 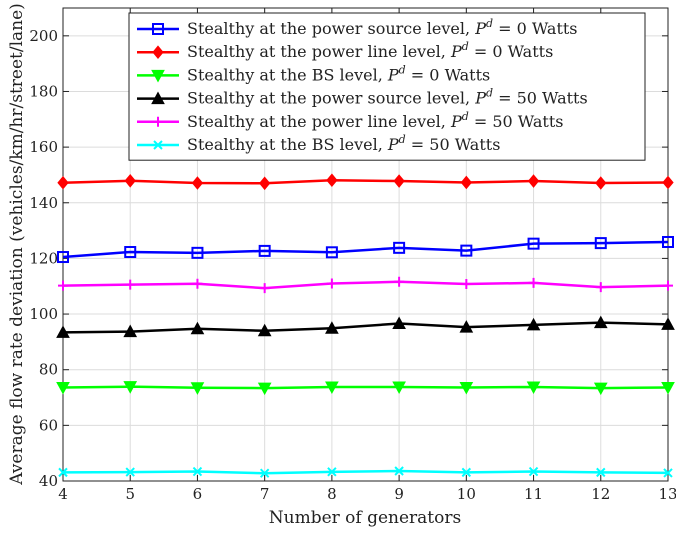 I want to click on legend-entry: Stealthy at the BS level, Pd = 50 Watts, so click(x=318, y=143).